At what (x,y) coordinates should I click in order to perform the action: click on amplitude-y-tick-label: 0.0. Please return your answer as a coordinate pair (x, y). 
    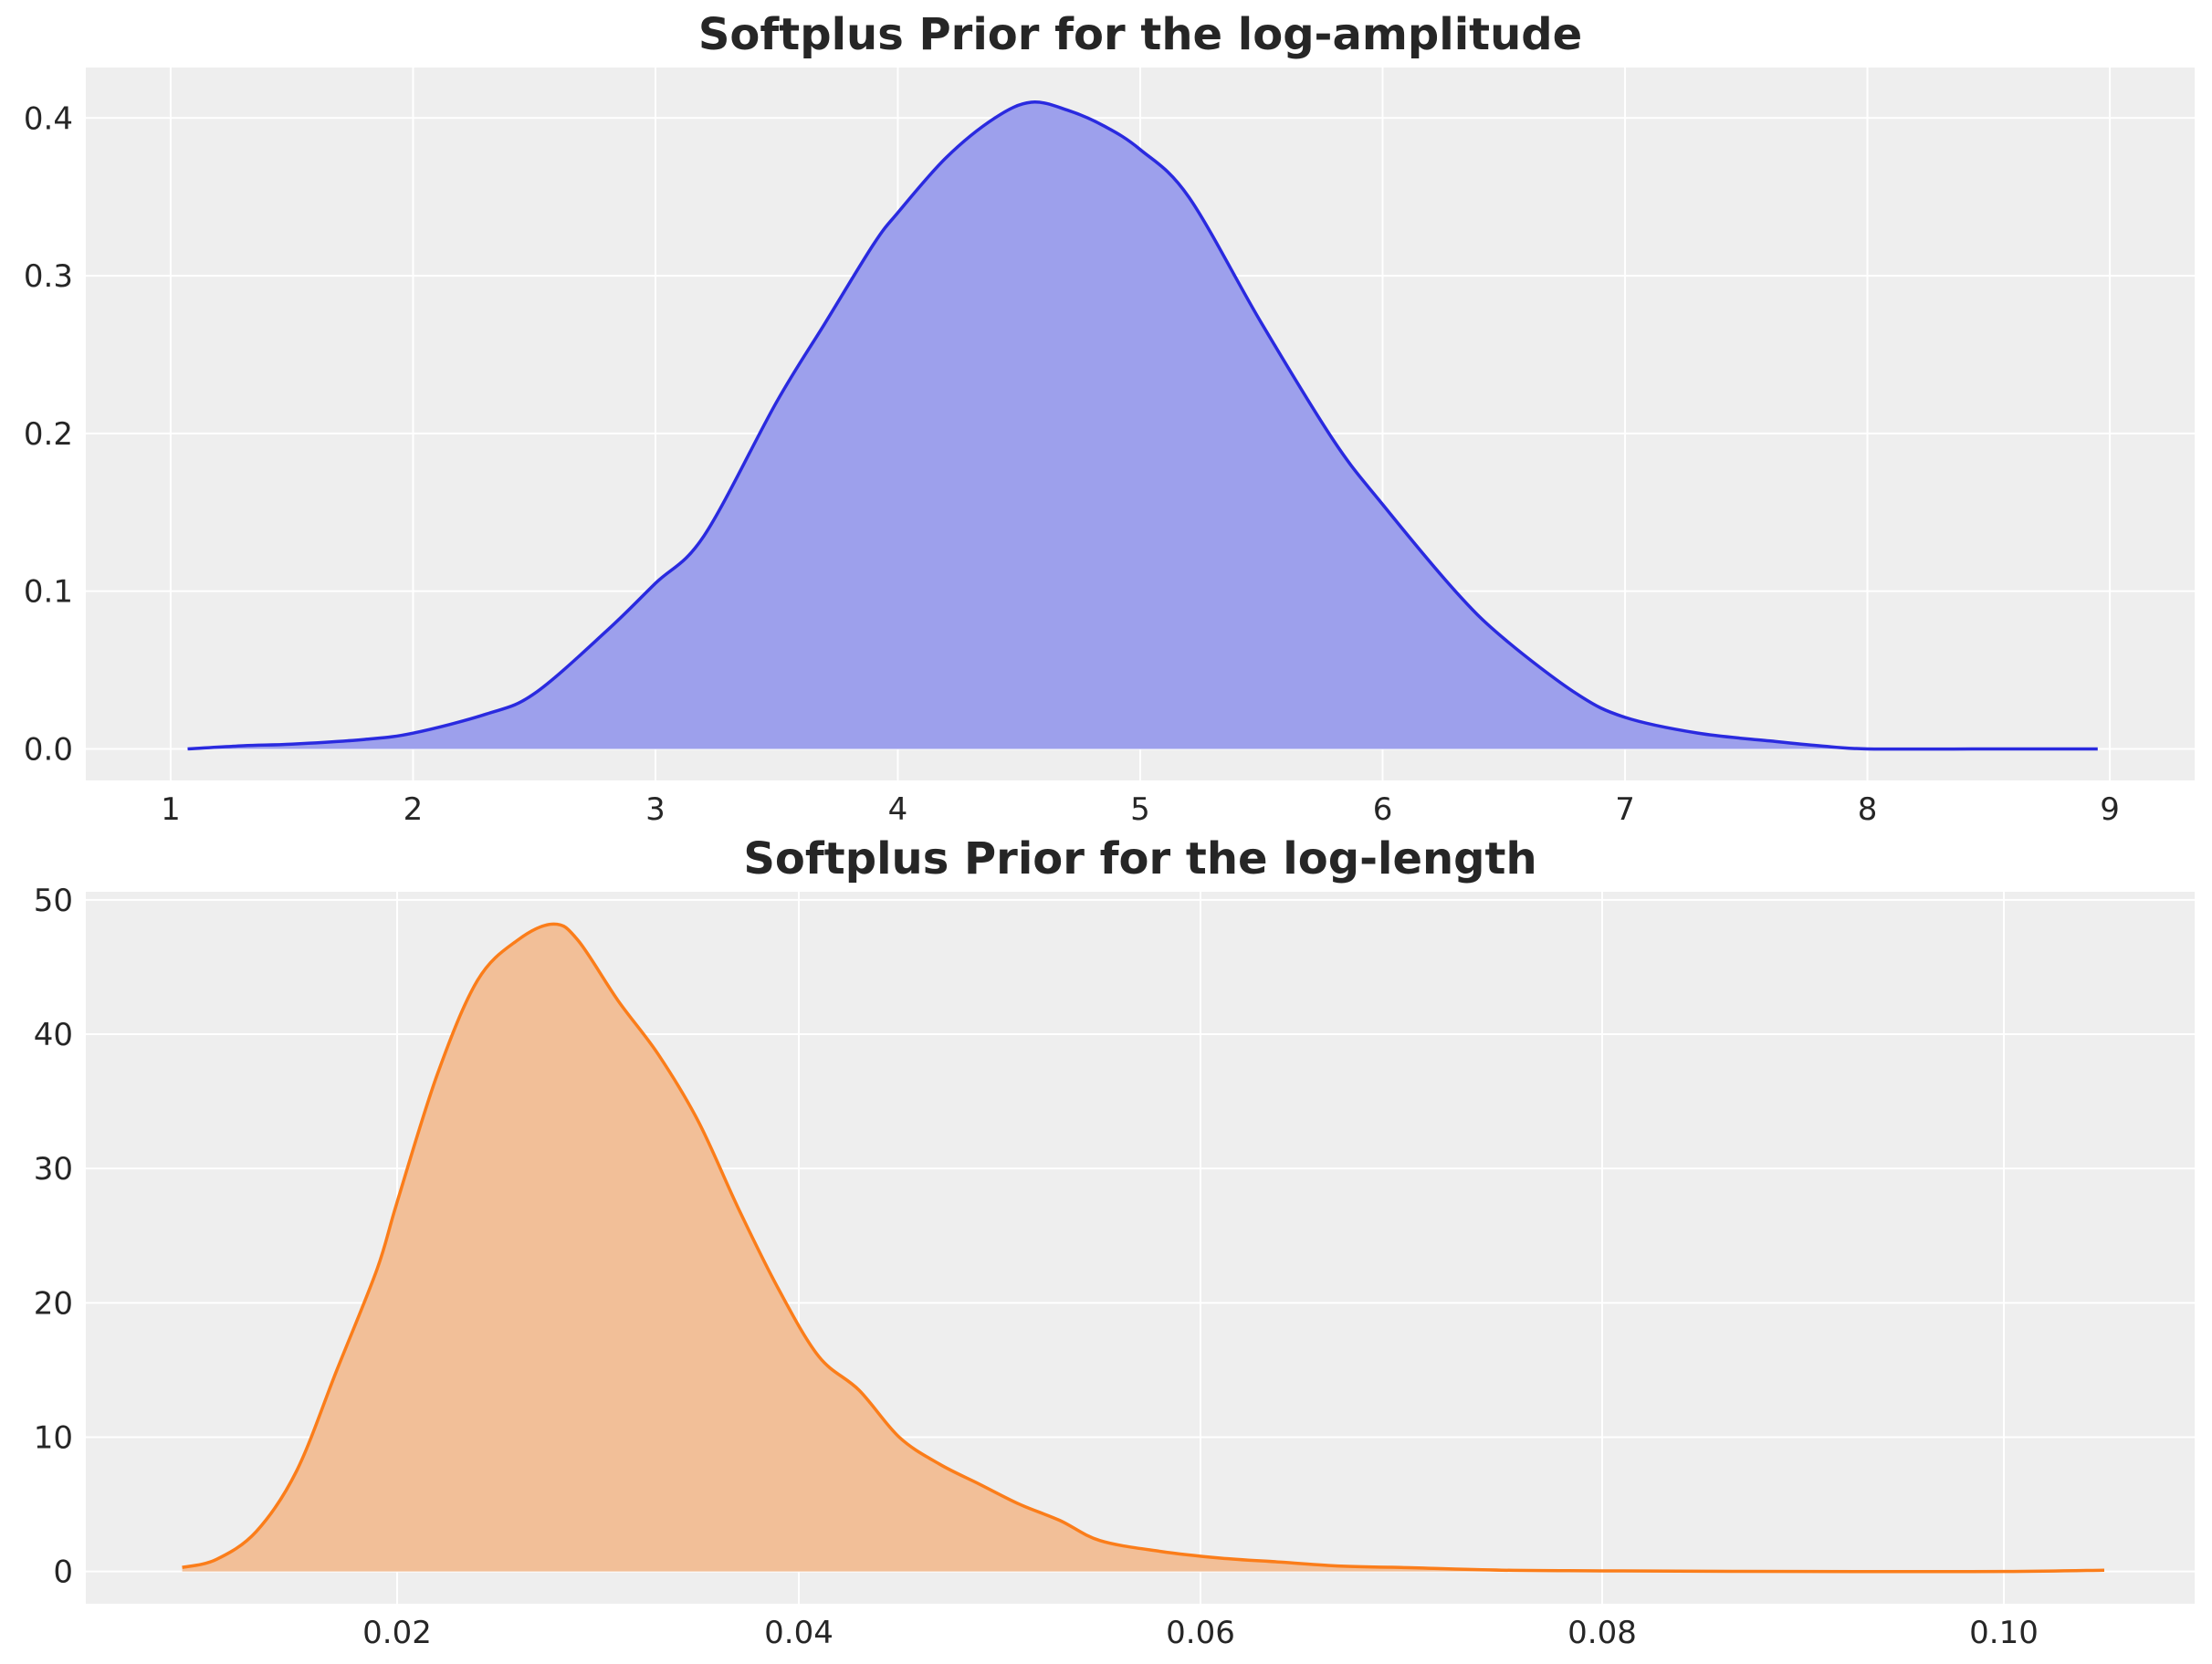
    Looking at the image, I should click on (48, 749).